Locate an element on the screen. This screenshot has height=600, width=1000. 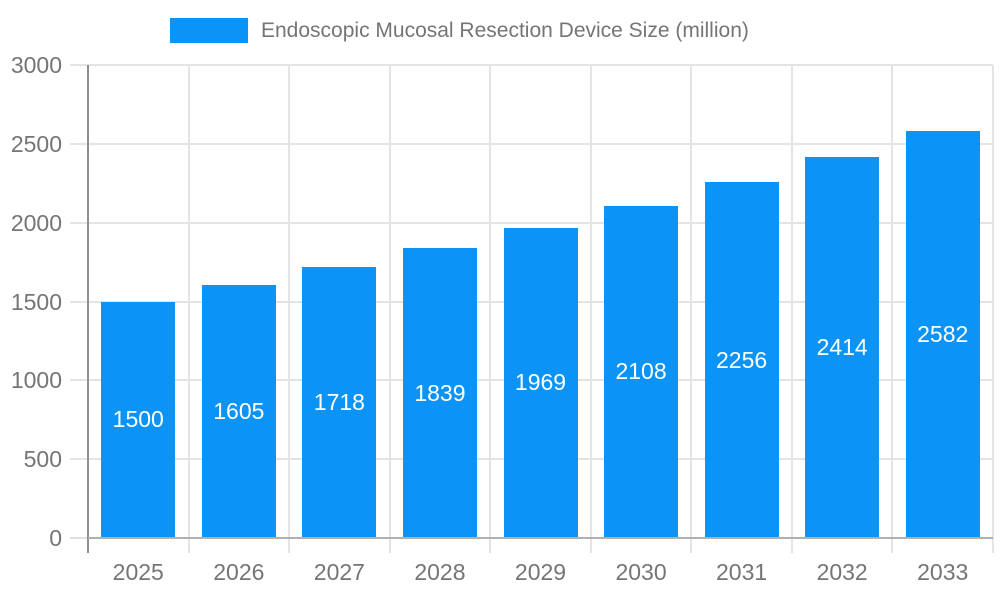
y-tick-label: 2000 is located at coordinates (36, 222).